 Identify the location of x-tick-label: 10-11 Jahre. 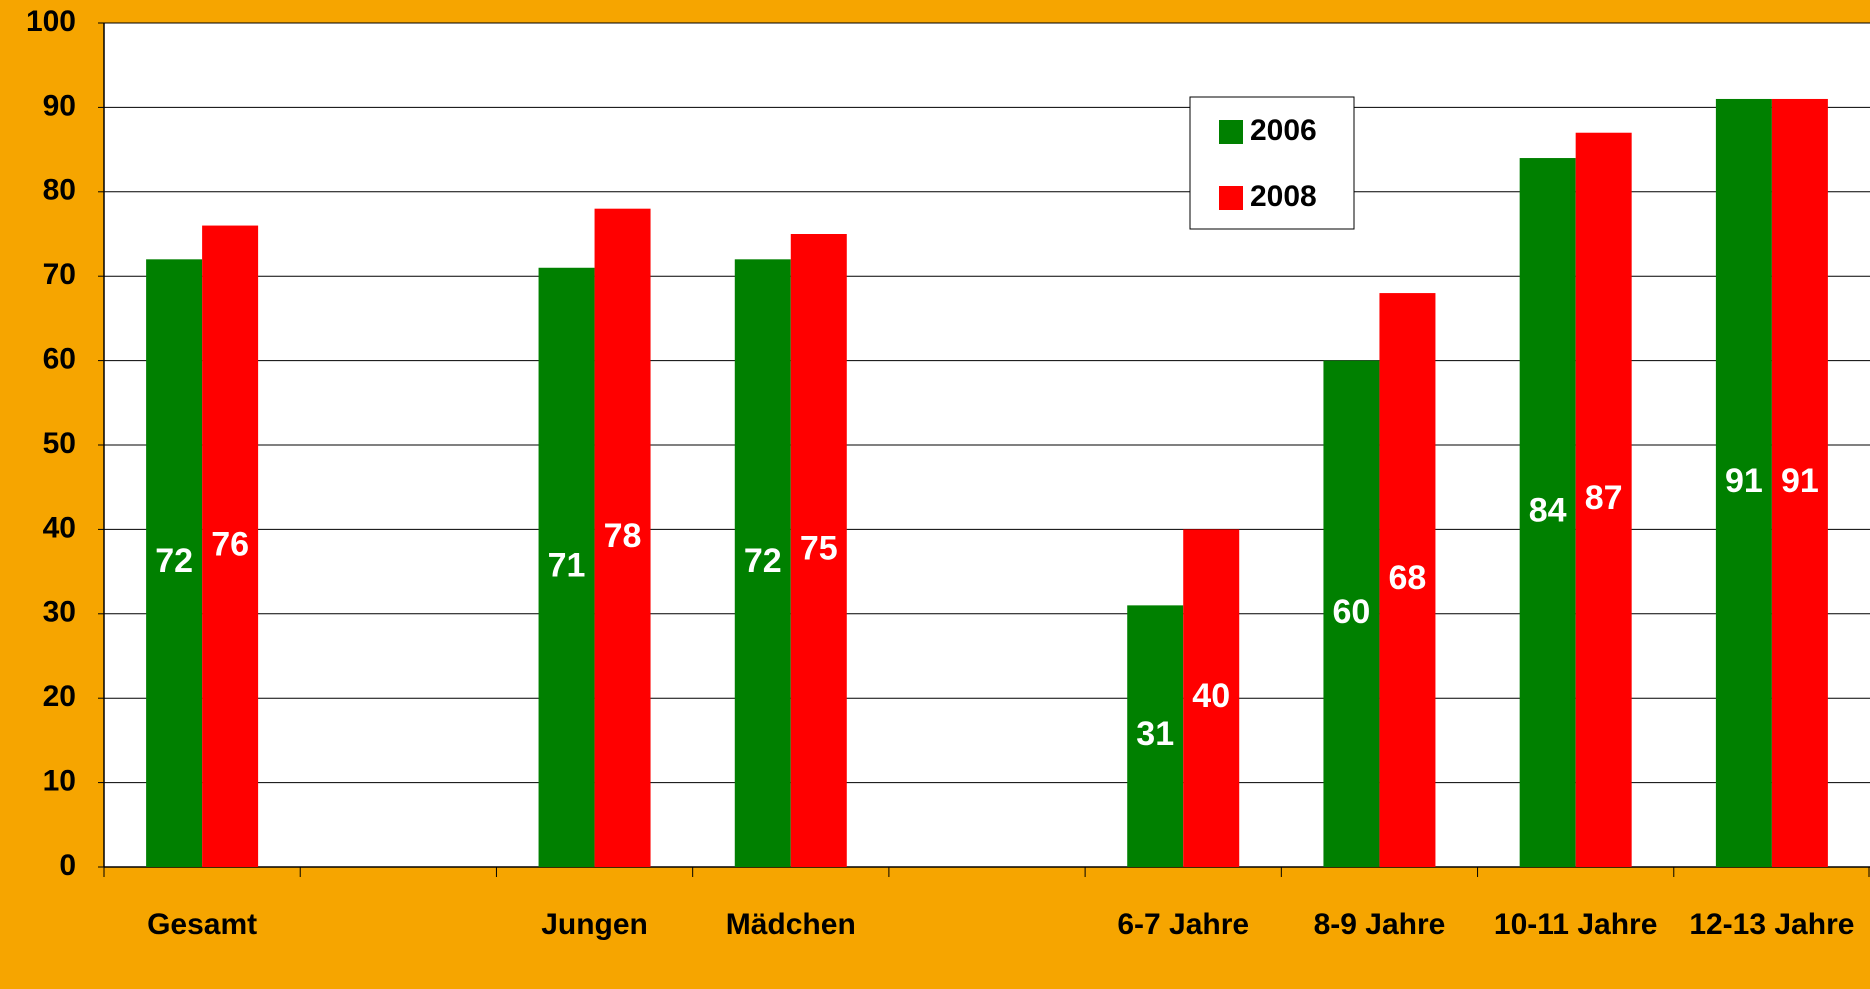
(1575, 924).